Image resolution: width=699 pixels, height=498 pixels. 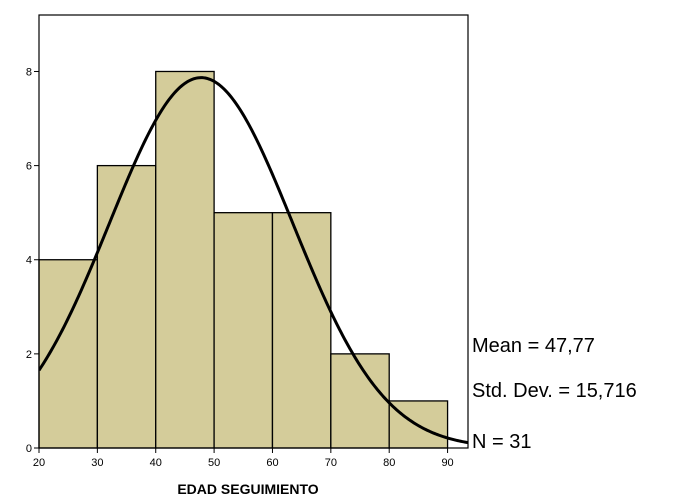 I want to click on y-tick-label-0: 0, so click(x=29, y=449).